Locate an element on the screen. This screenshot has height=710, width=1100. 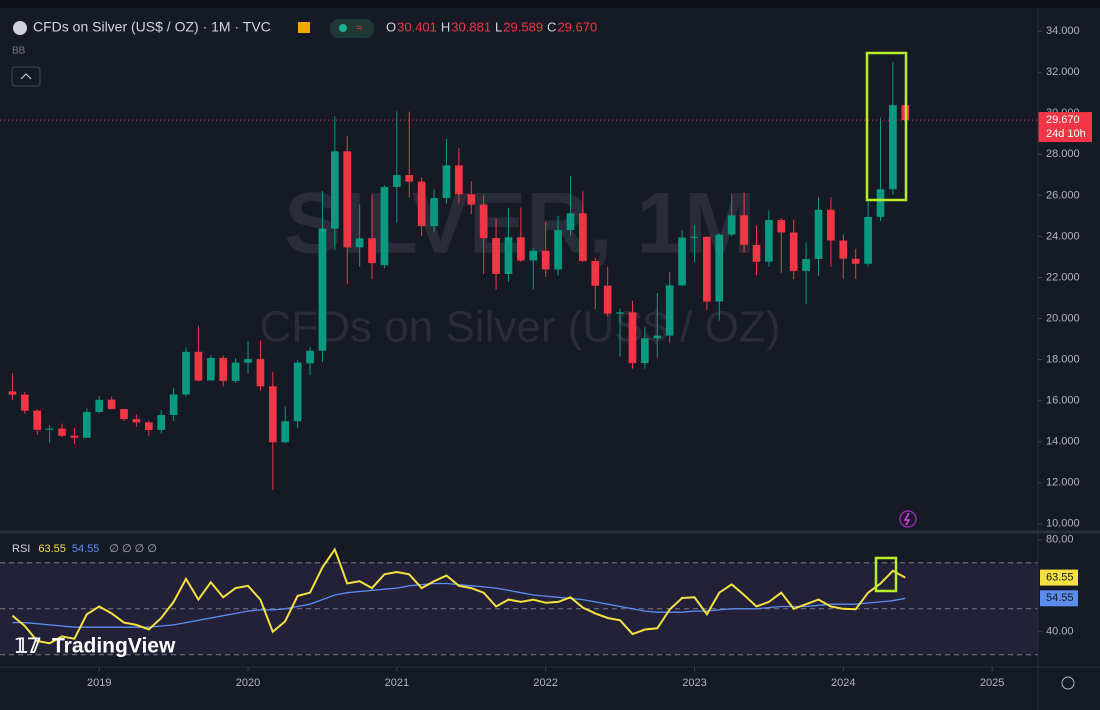
ohlc-value: 30.881 is located at coordinates (471, 26).